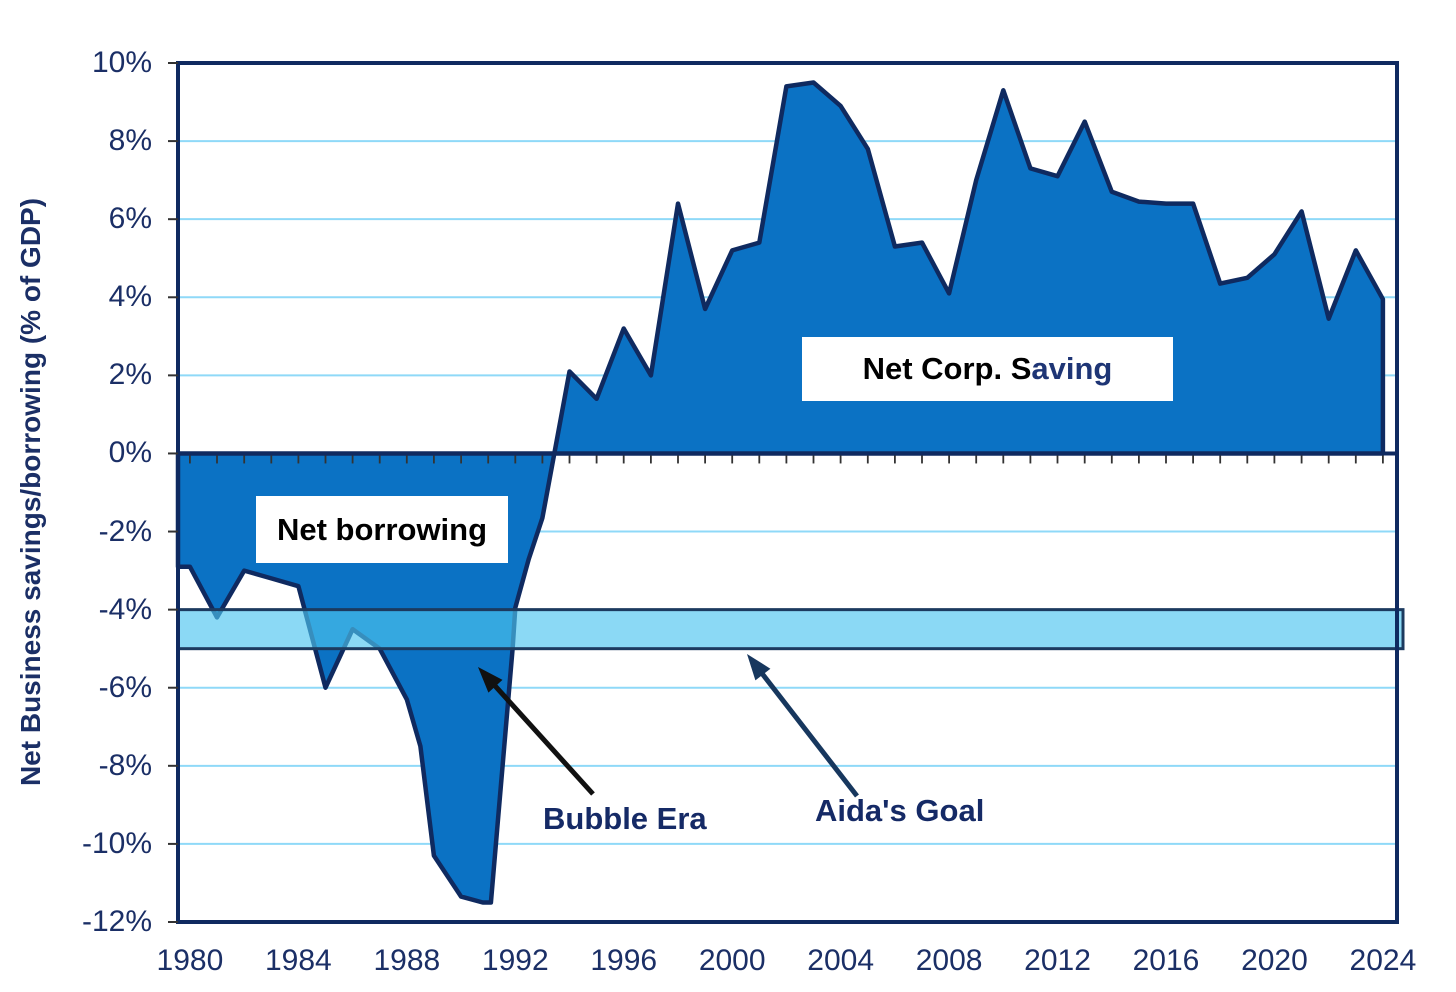  I want to click on y-tick-label: -4%, so click(125, 609).